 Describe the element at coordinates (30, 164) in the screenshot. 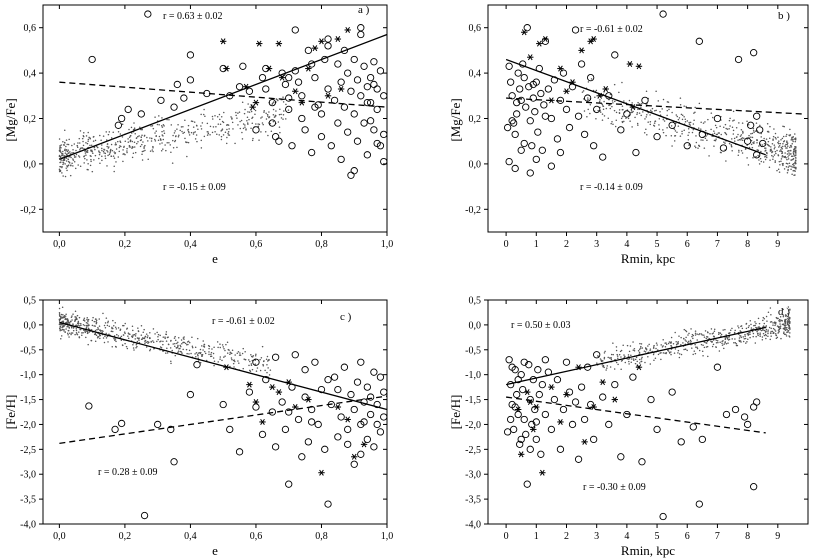

I see `y-tick-label: 0,0` at that location.